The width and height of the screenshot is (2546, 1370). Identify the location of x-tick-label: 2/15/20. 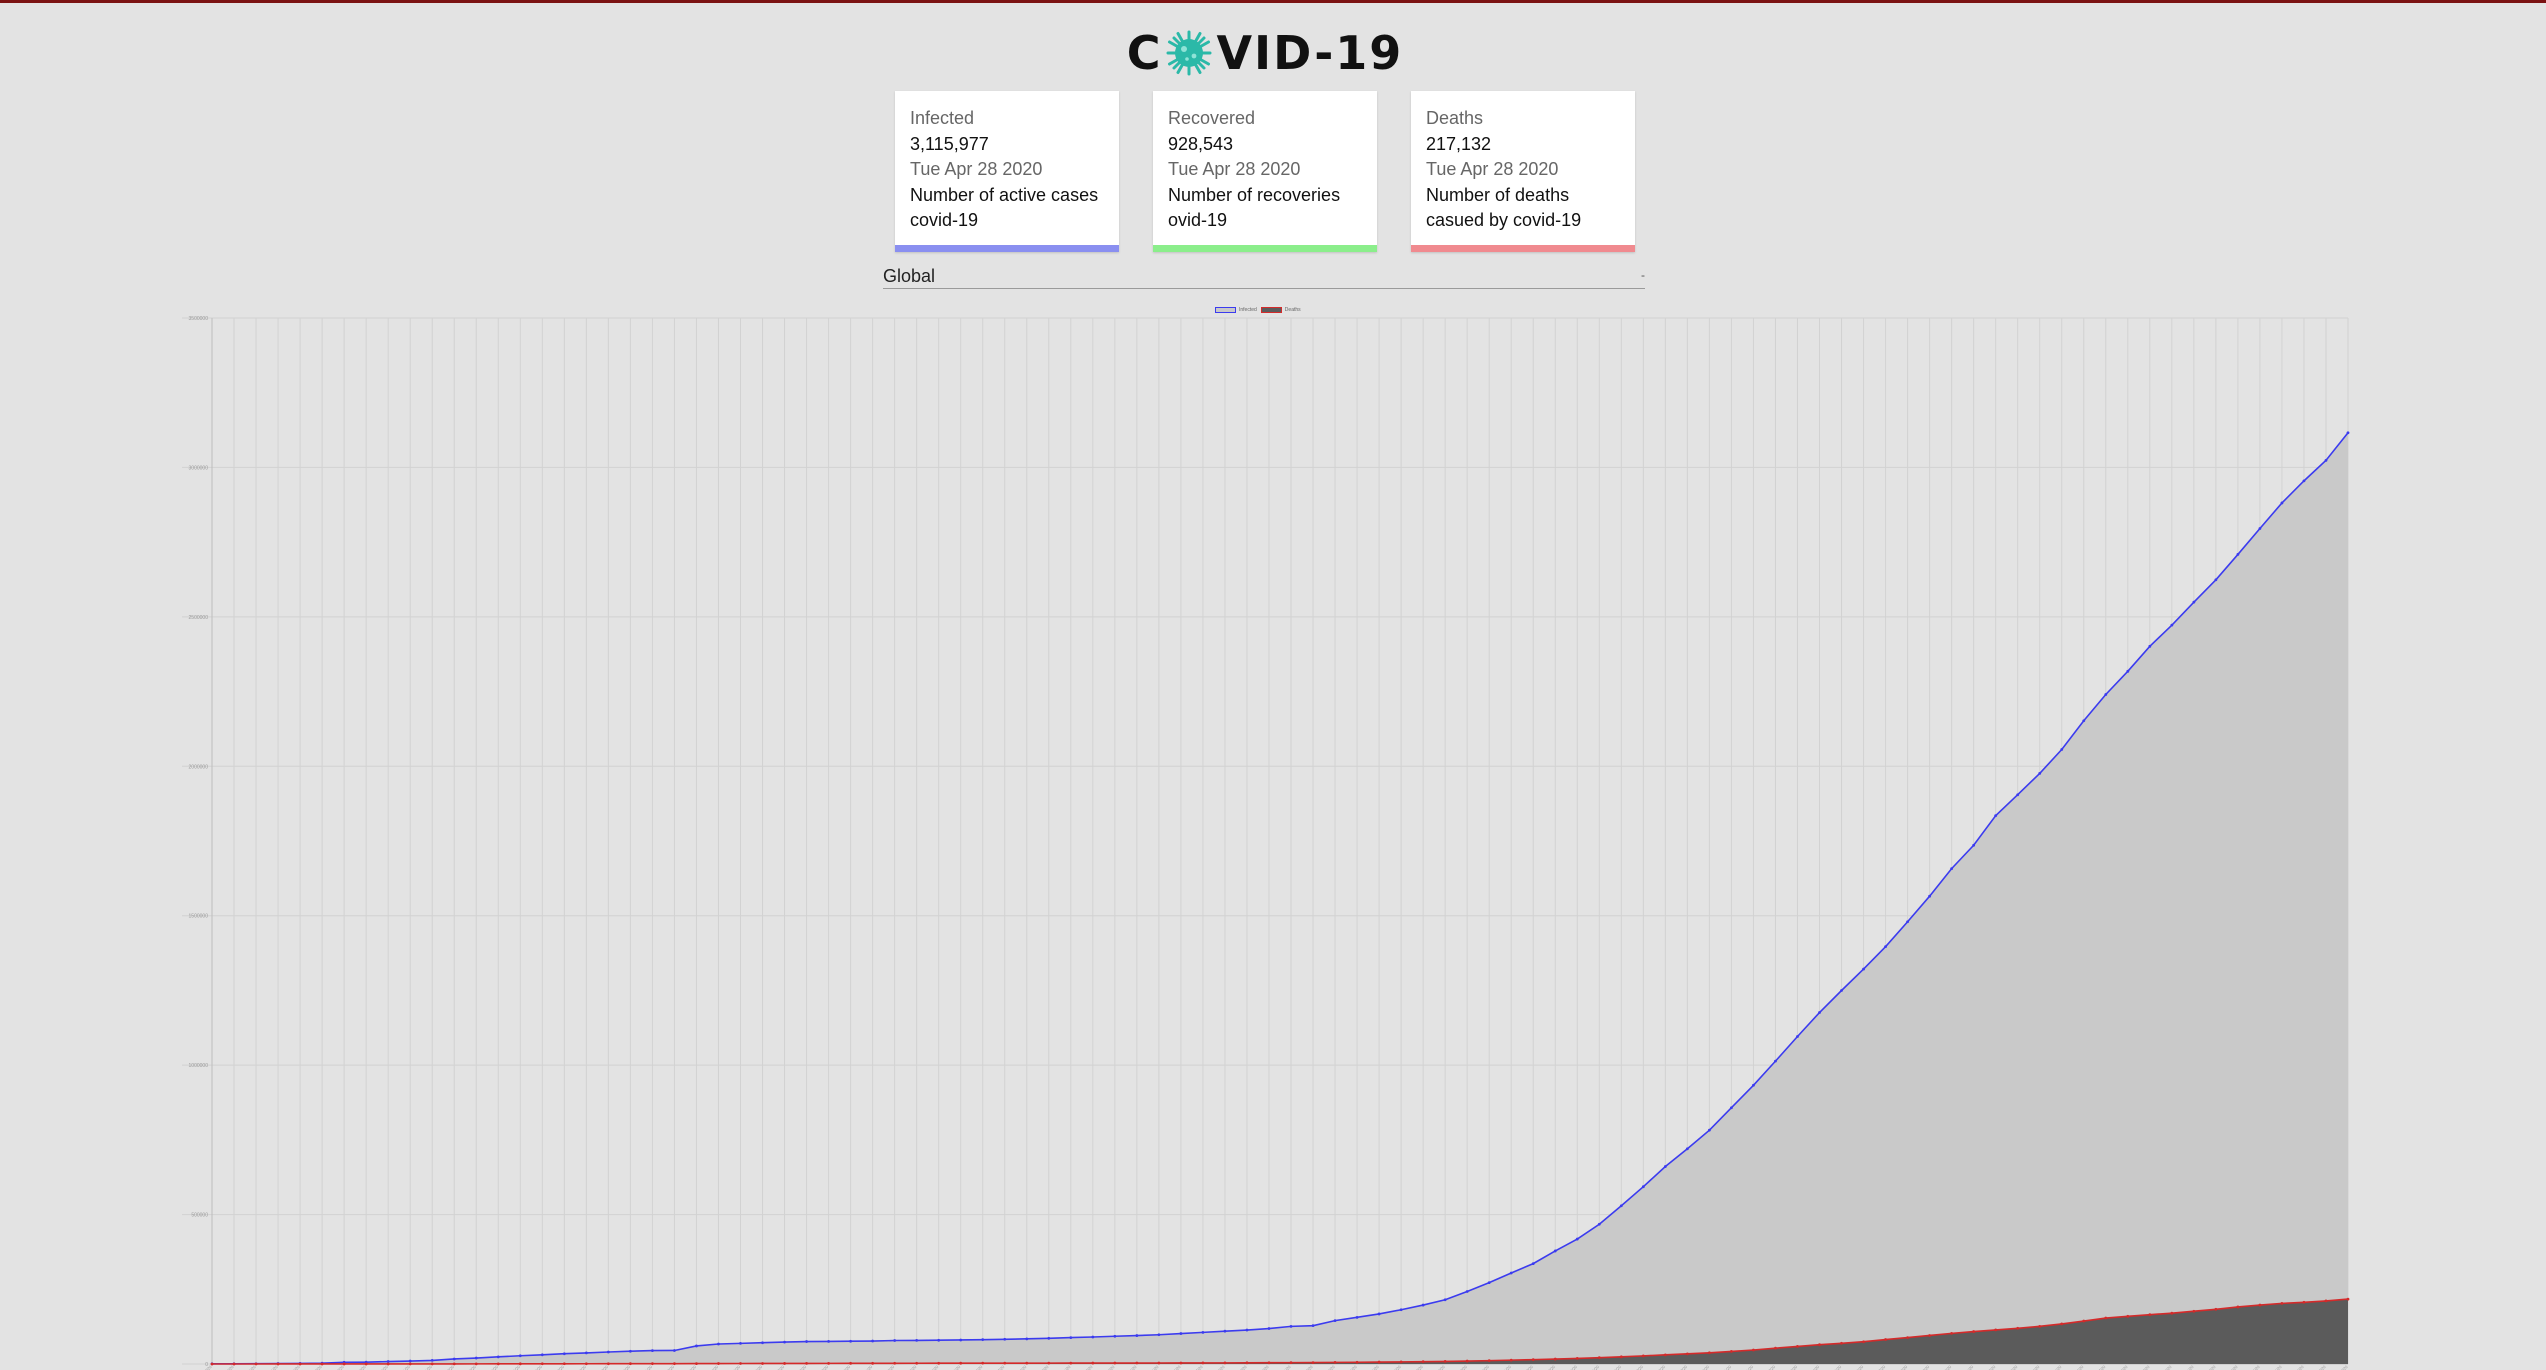
(735, 1367).